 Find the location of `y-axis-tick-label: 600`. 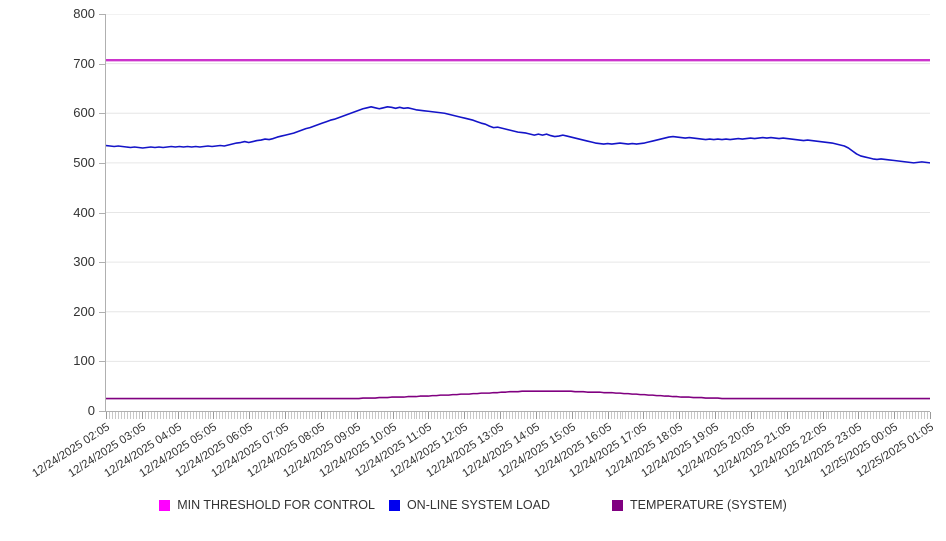

y-axis-tick-label: 600 is located at coordinates (84, 113).